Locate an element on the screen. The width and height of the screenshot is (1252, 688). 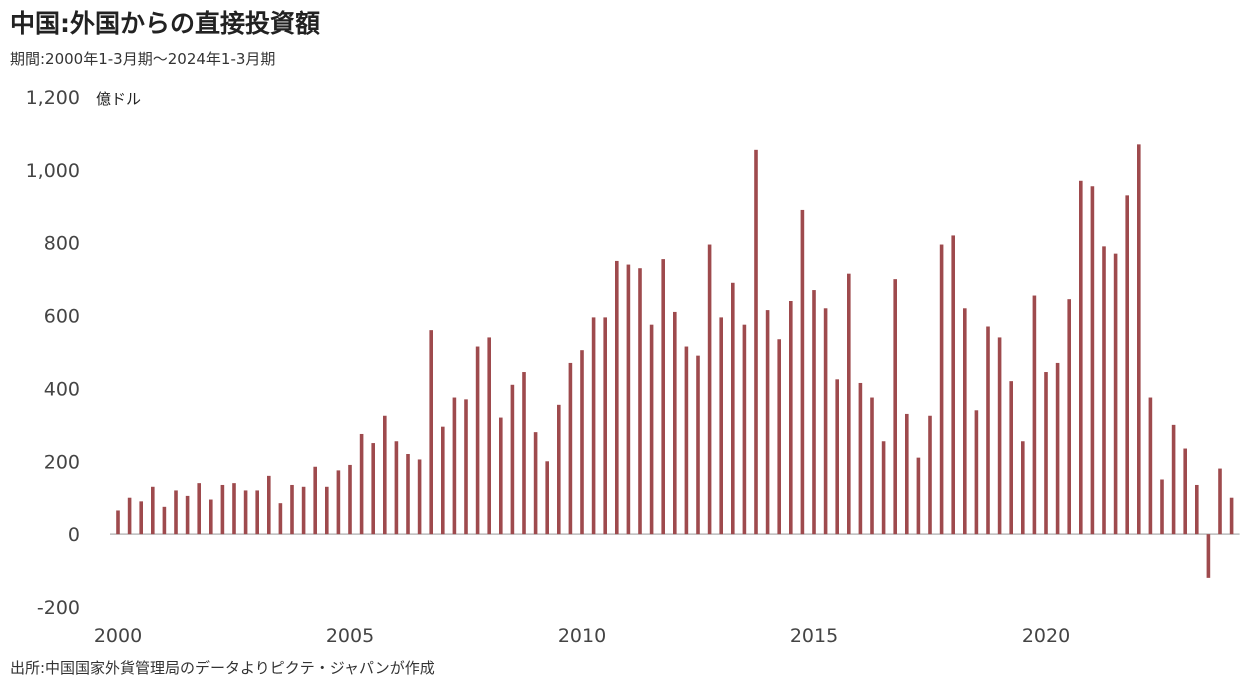
y-tick-label: 800 is located at coordinates (62, 244).